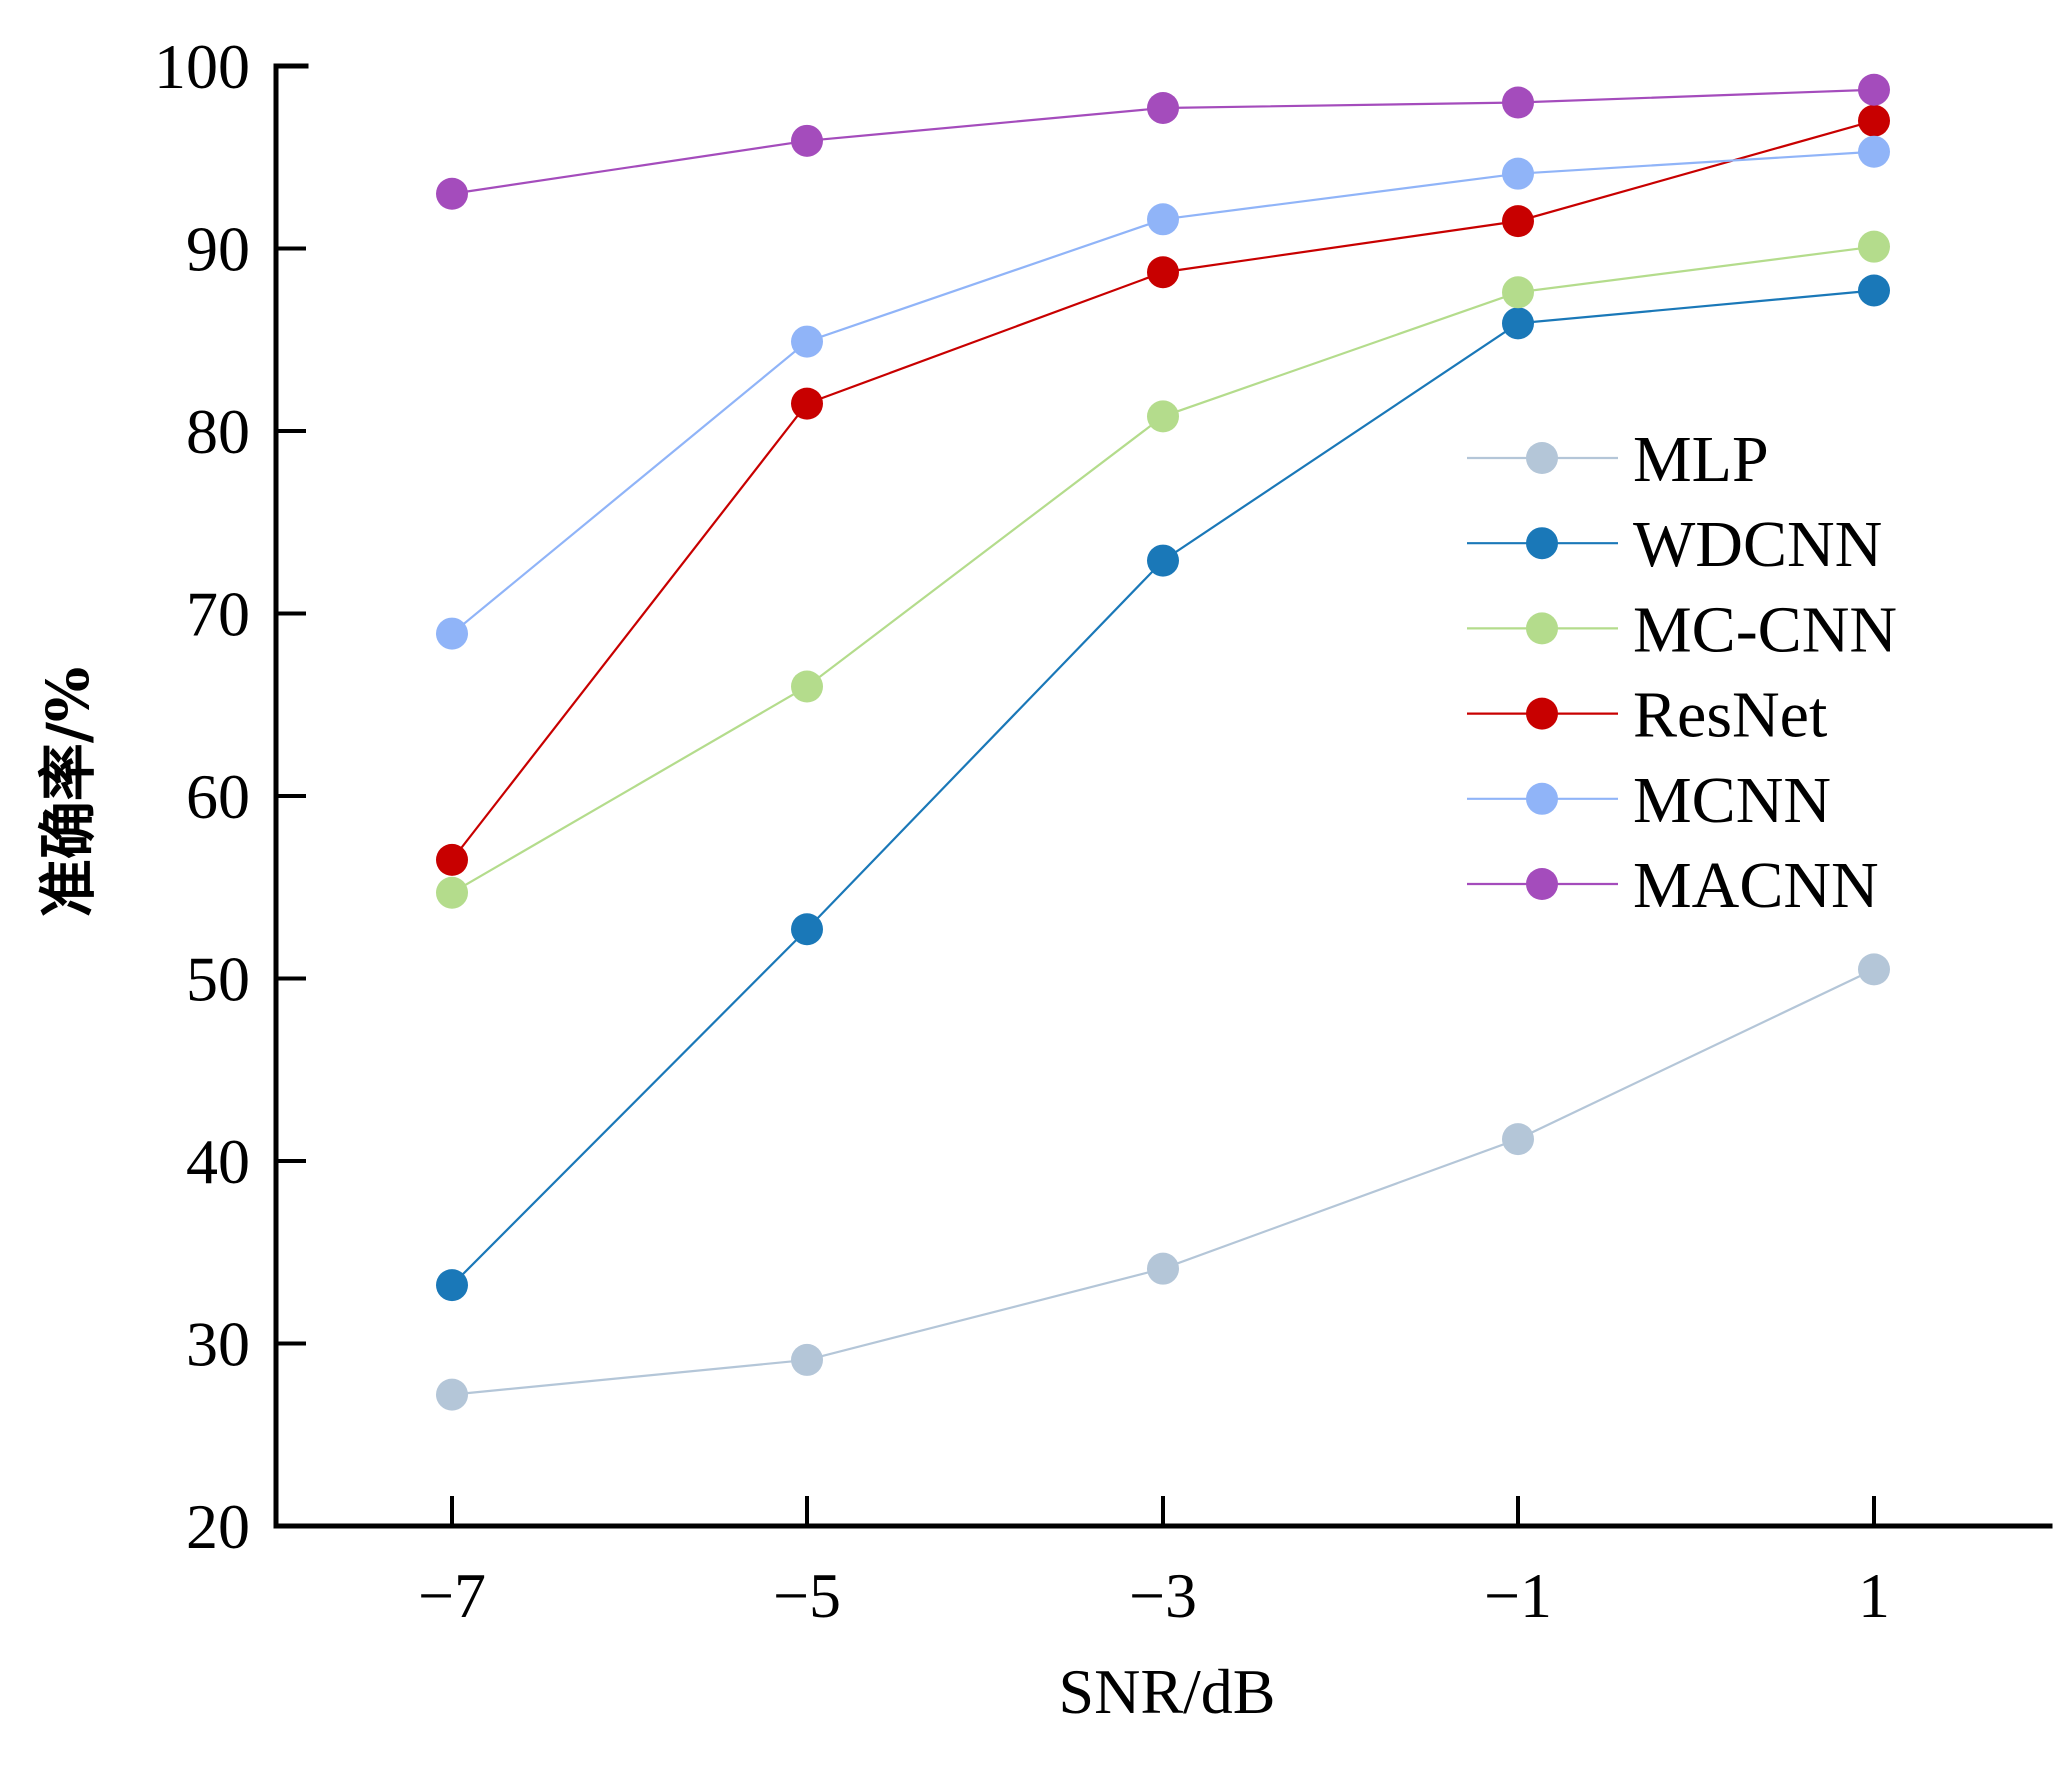 The height and width of the screenshot is (1770, 2056). What do you see at coordinates (1730, 715) in the screenshot?
I see `legend-label: ResNet` at bounding box center [1730, 715].